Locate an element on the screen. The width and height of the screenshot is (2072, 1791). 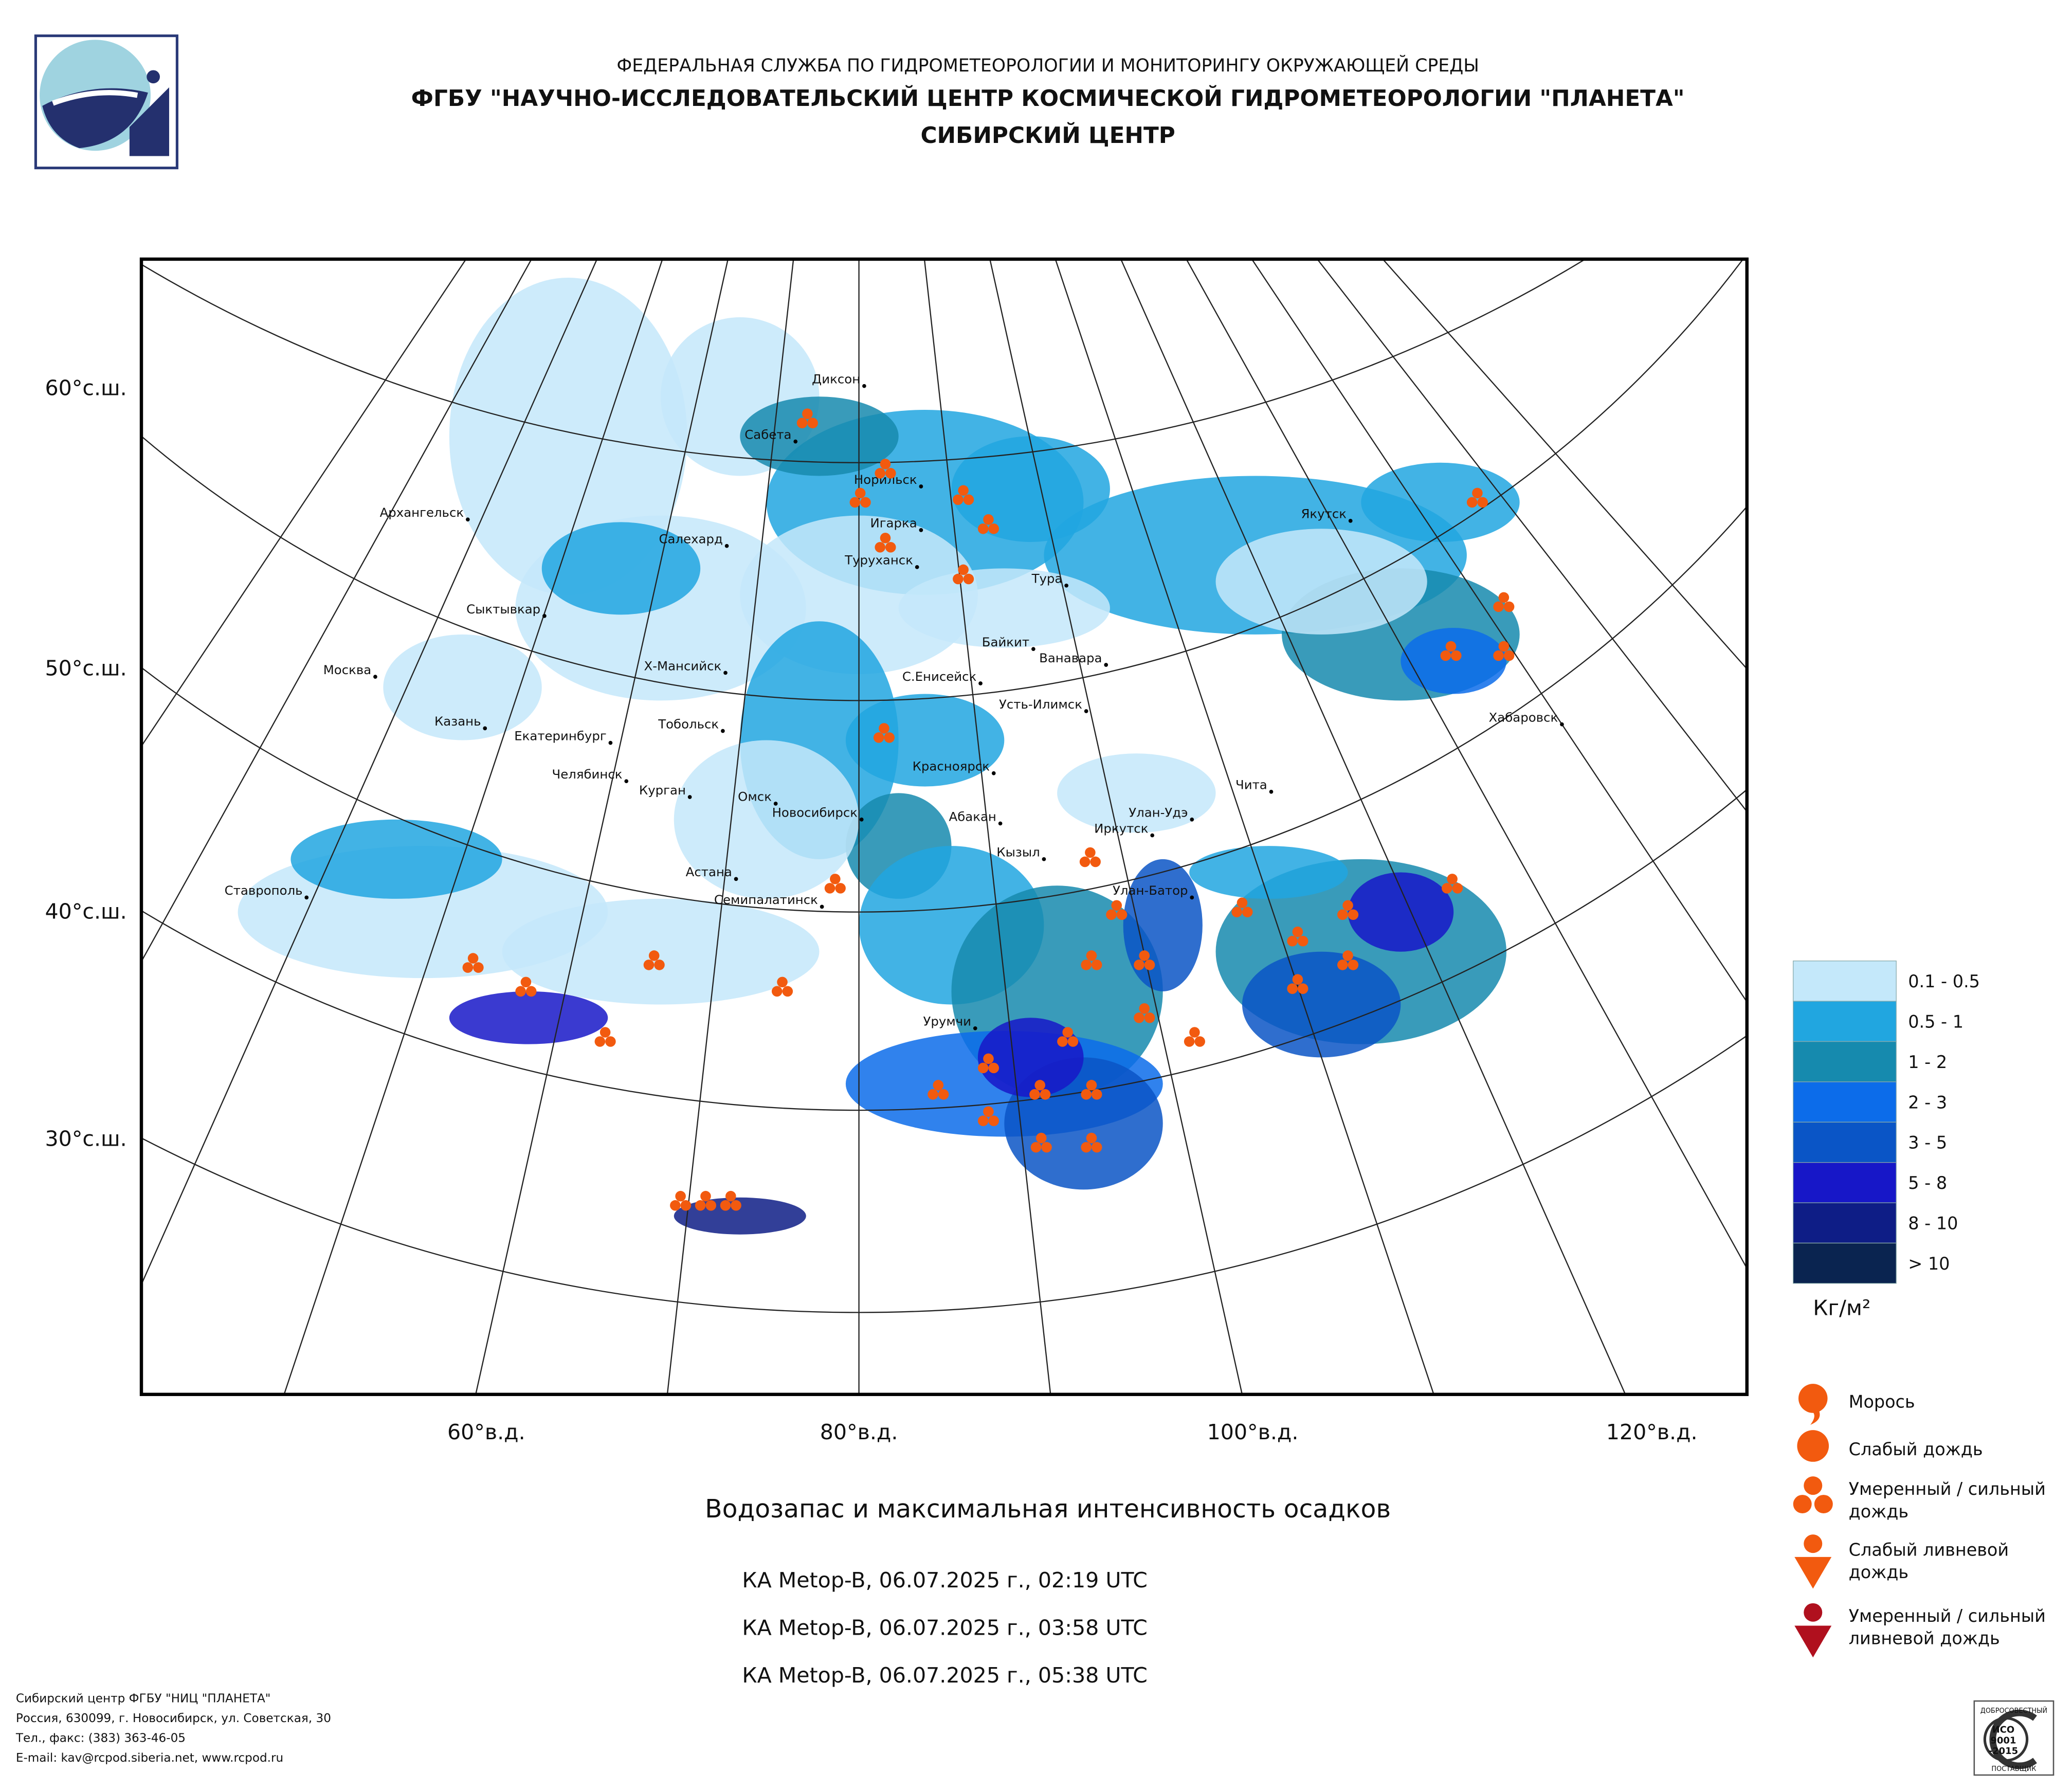
badge-top: ДОБРОСОВЕСТНЫЙ is located at coordinates (2013, 1711).